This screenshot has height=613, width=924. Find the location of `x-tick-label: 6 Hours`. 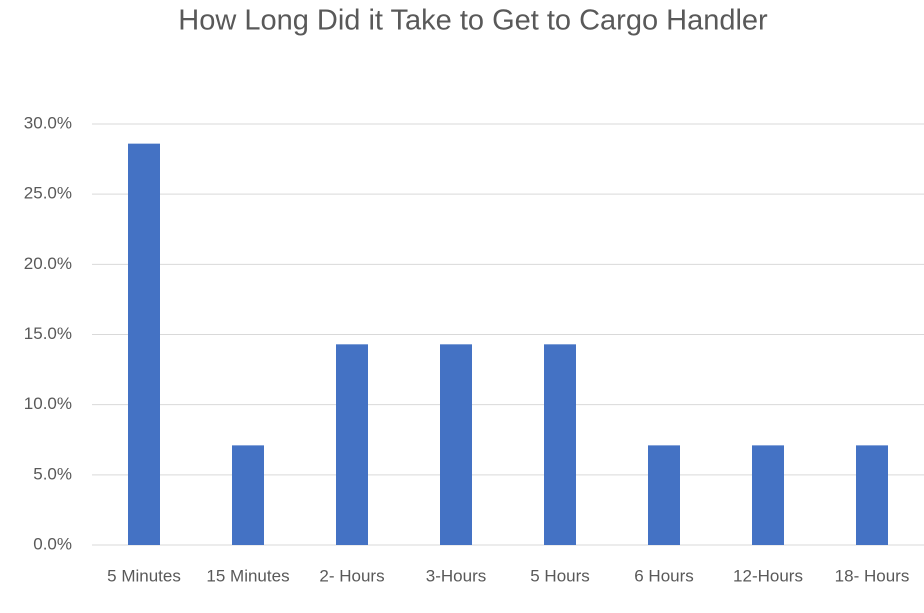

x-tick-label: 6 Hours is located at coordinates (664, 575).